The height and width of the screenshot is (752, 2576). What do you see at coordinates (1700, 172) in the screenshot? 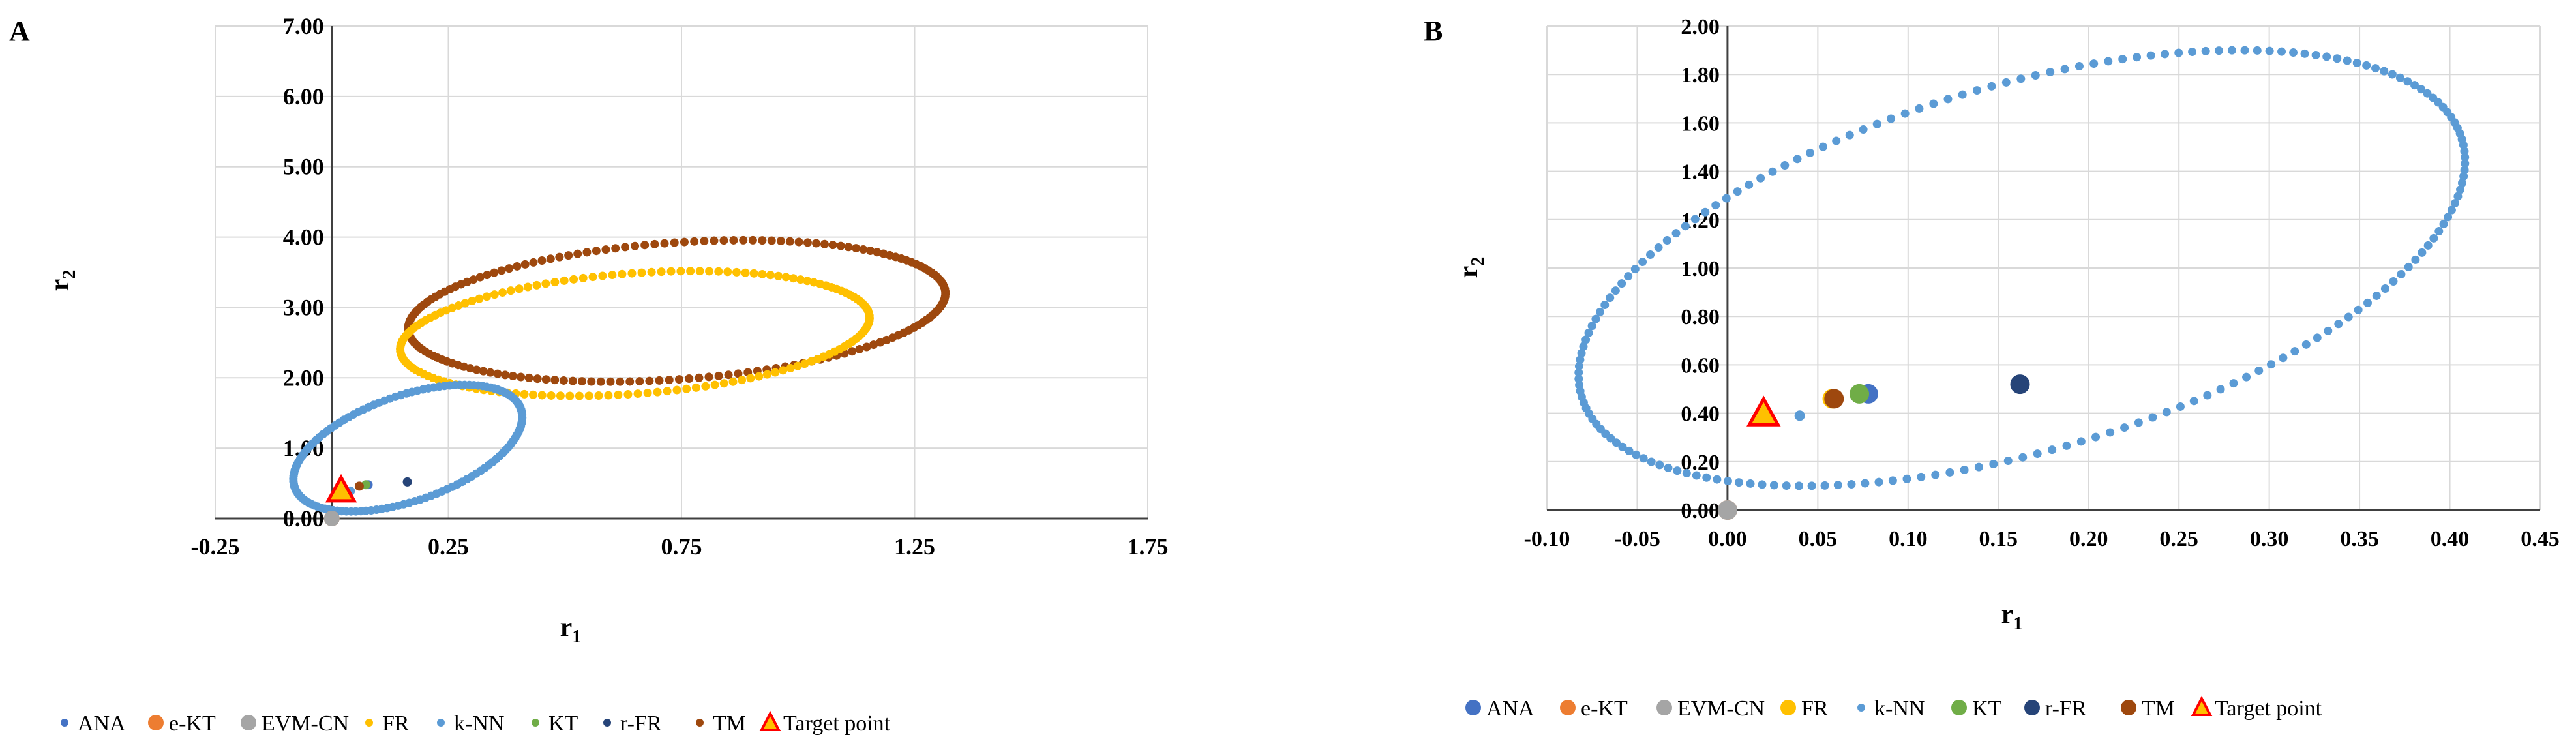
I see `y-tick-label: 1.40` at bounding box center [1700, 172].